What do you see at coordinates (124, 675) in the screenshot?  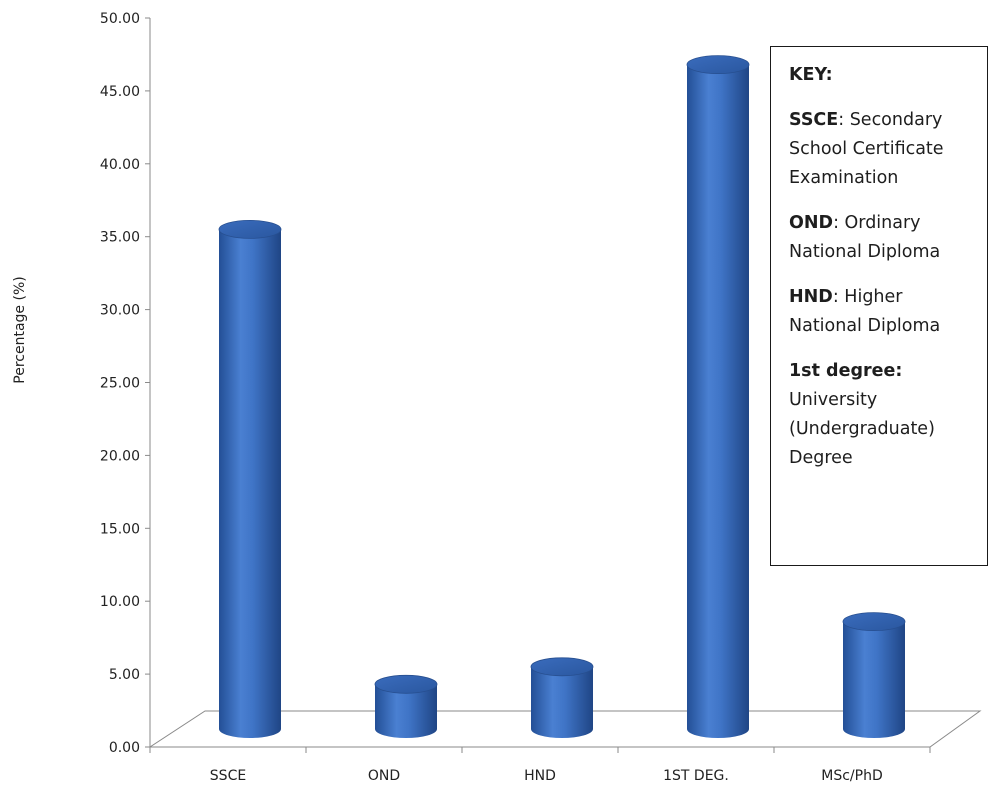 I see `y-tick-label: 5.00` at bounding box center [124, 675].